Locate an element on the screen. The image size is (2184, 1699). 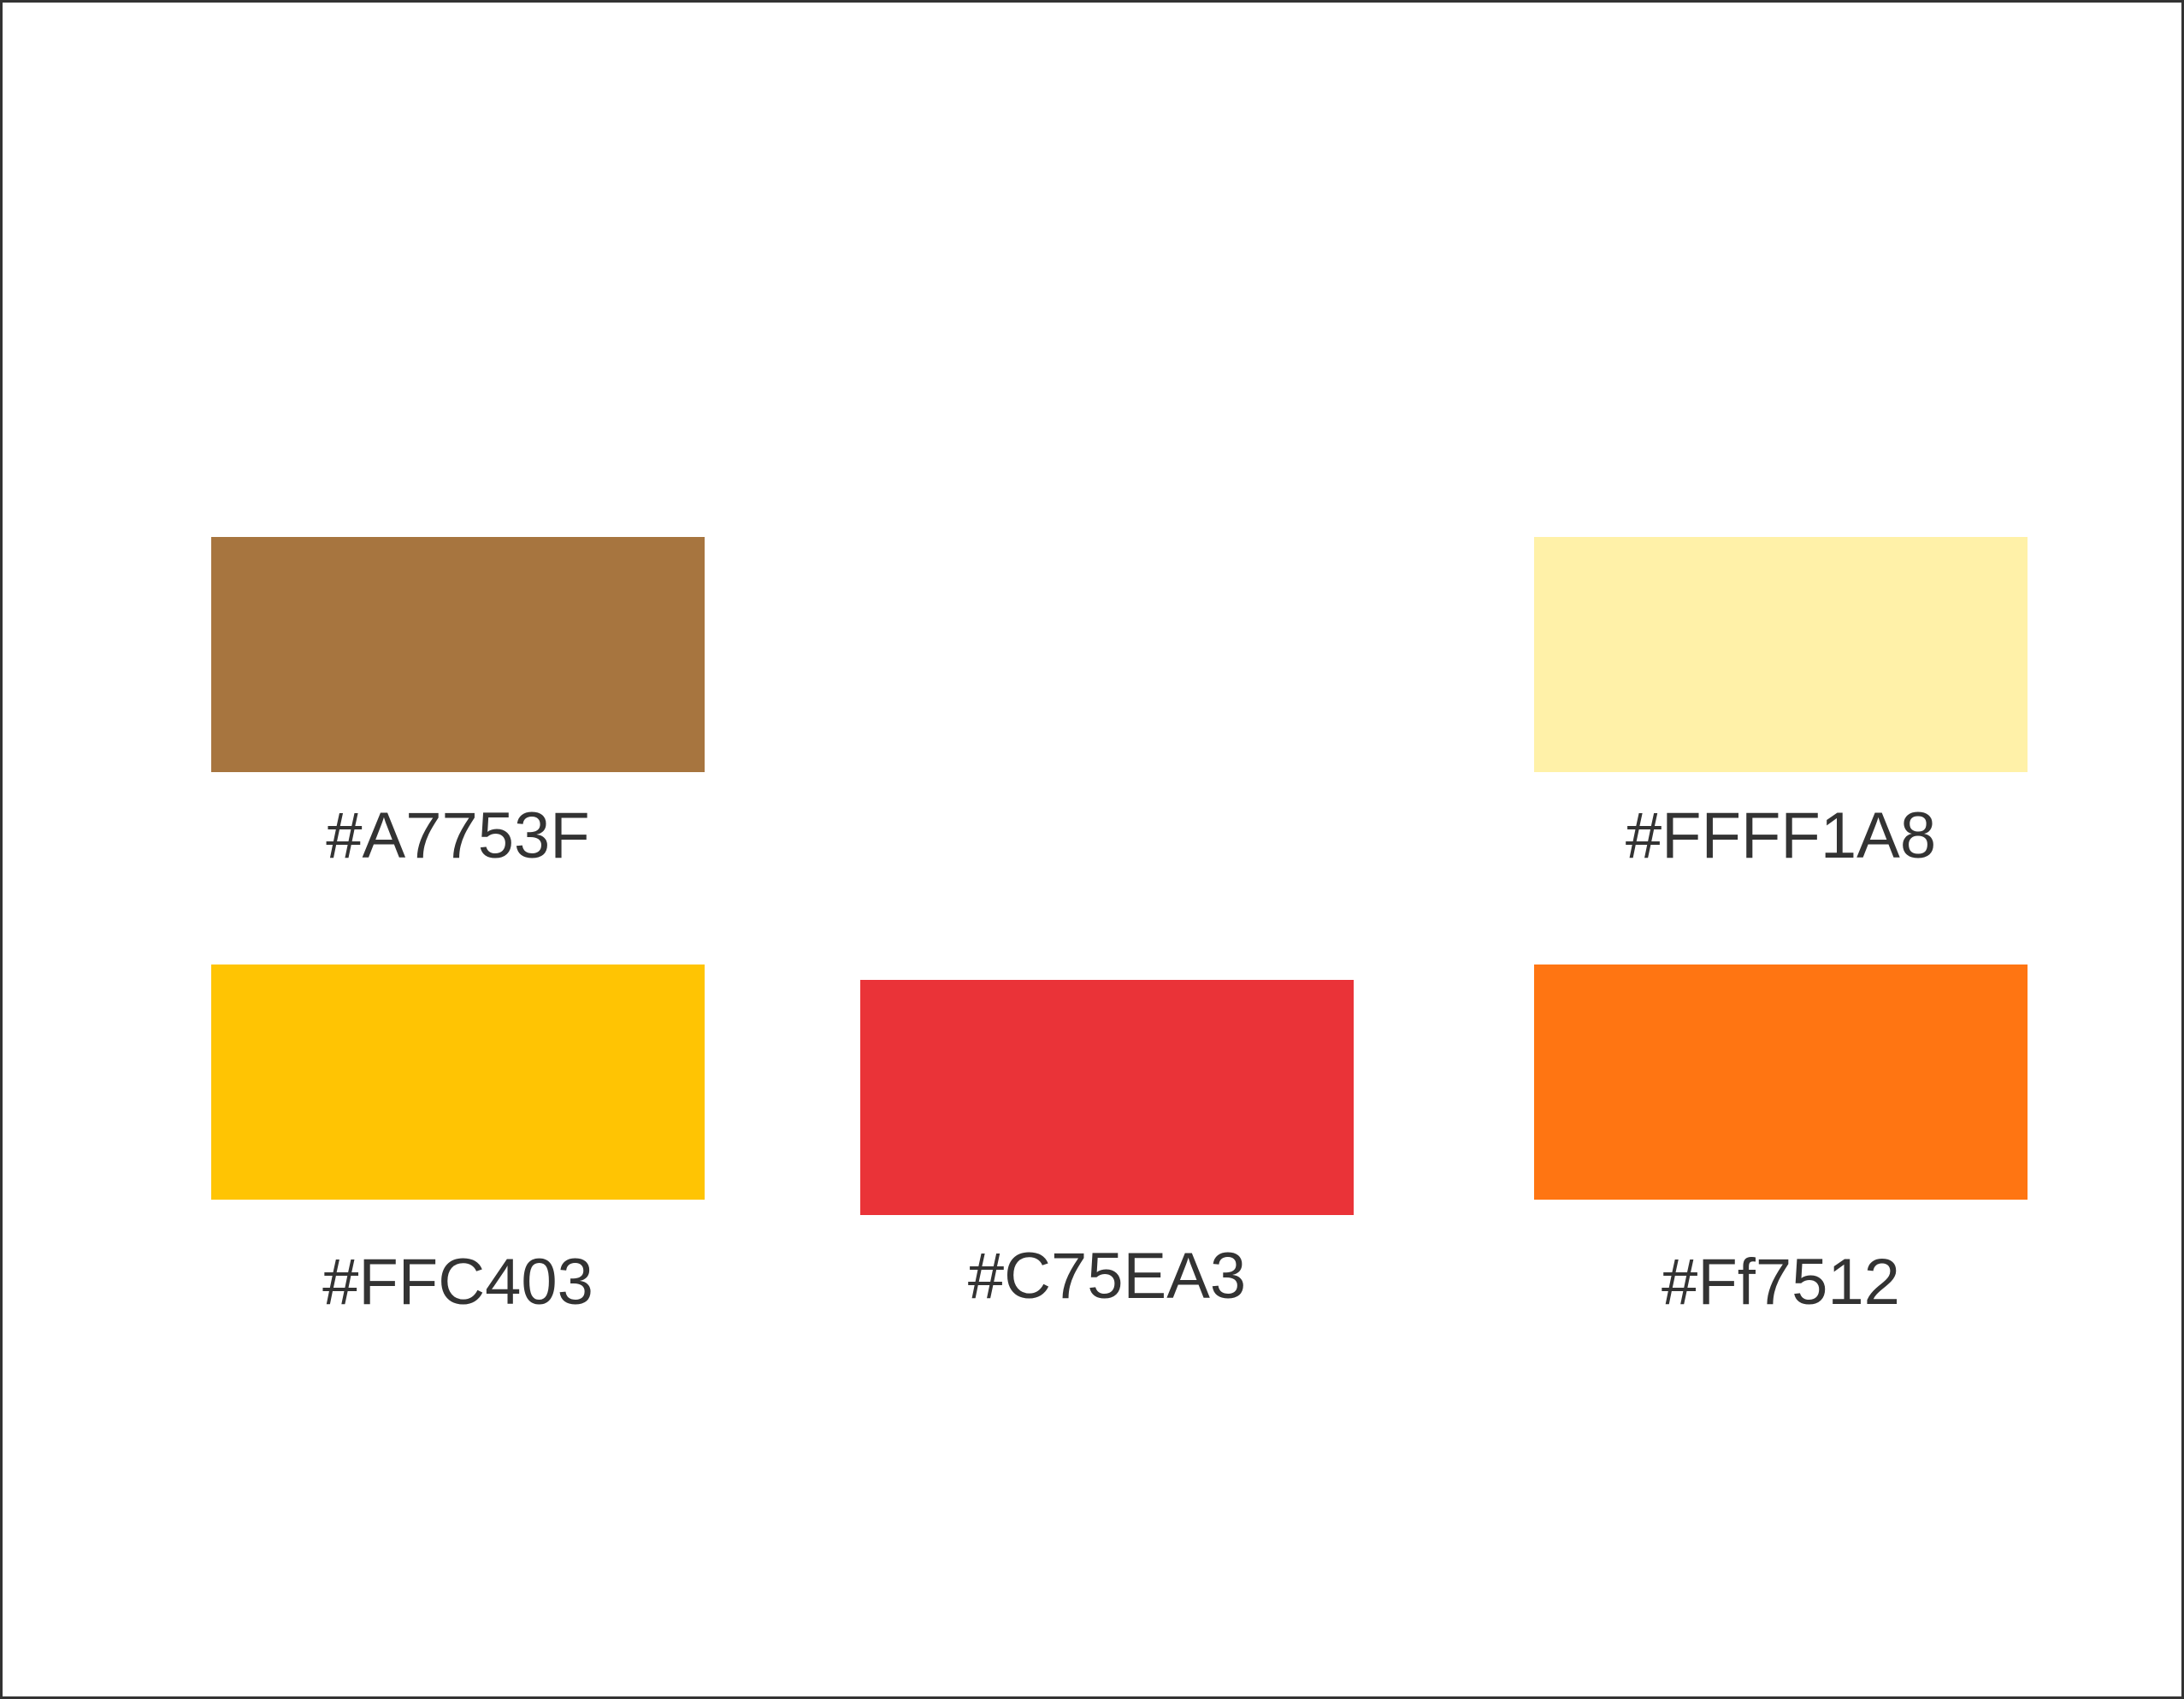
color-swatch-1-label: #A7753F is located at coordinates (458, 836).